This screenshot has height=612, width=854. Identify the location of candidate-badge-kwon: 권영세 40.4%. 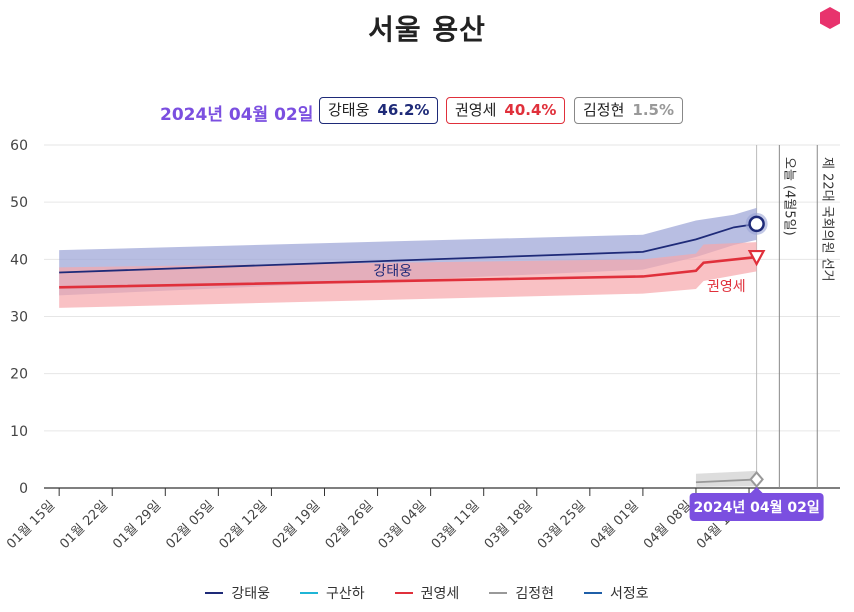
(506, 110).